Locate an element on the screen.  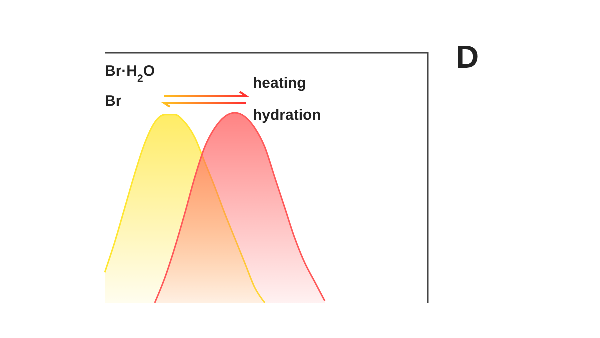
text: D is located at coordinates (468, 57).